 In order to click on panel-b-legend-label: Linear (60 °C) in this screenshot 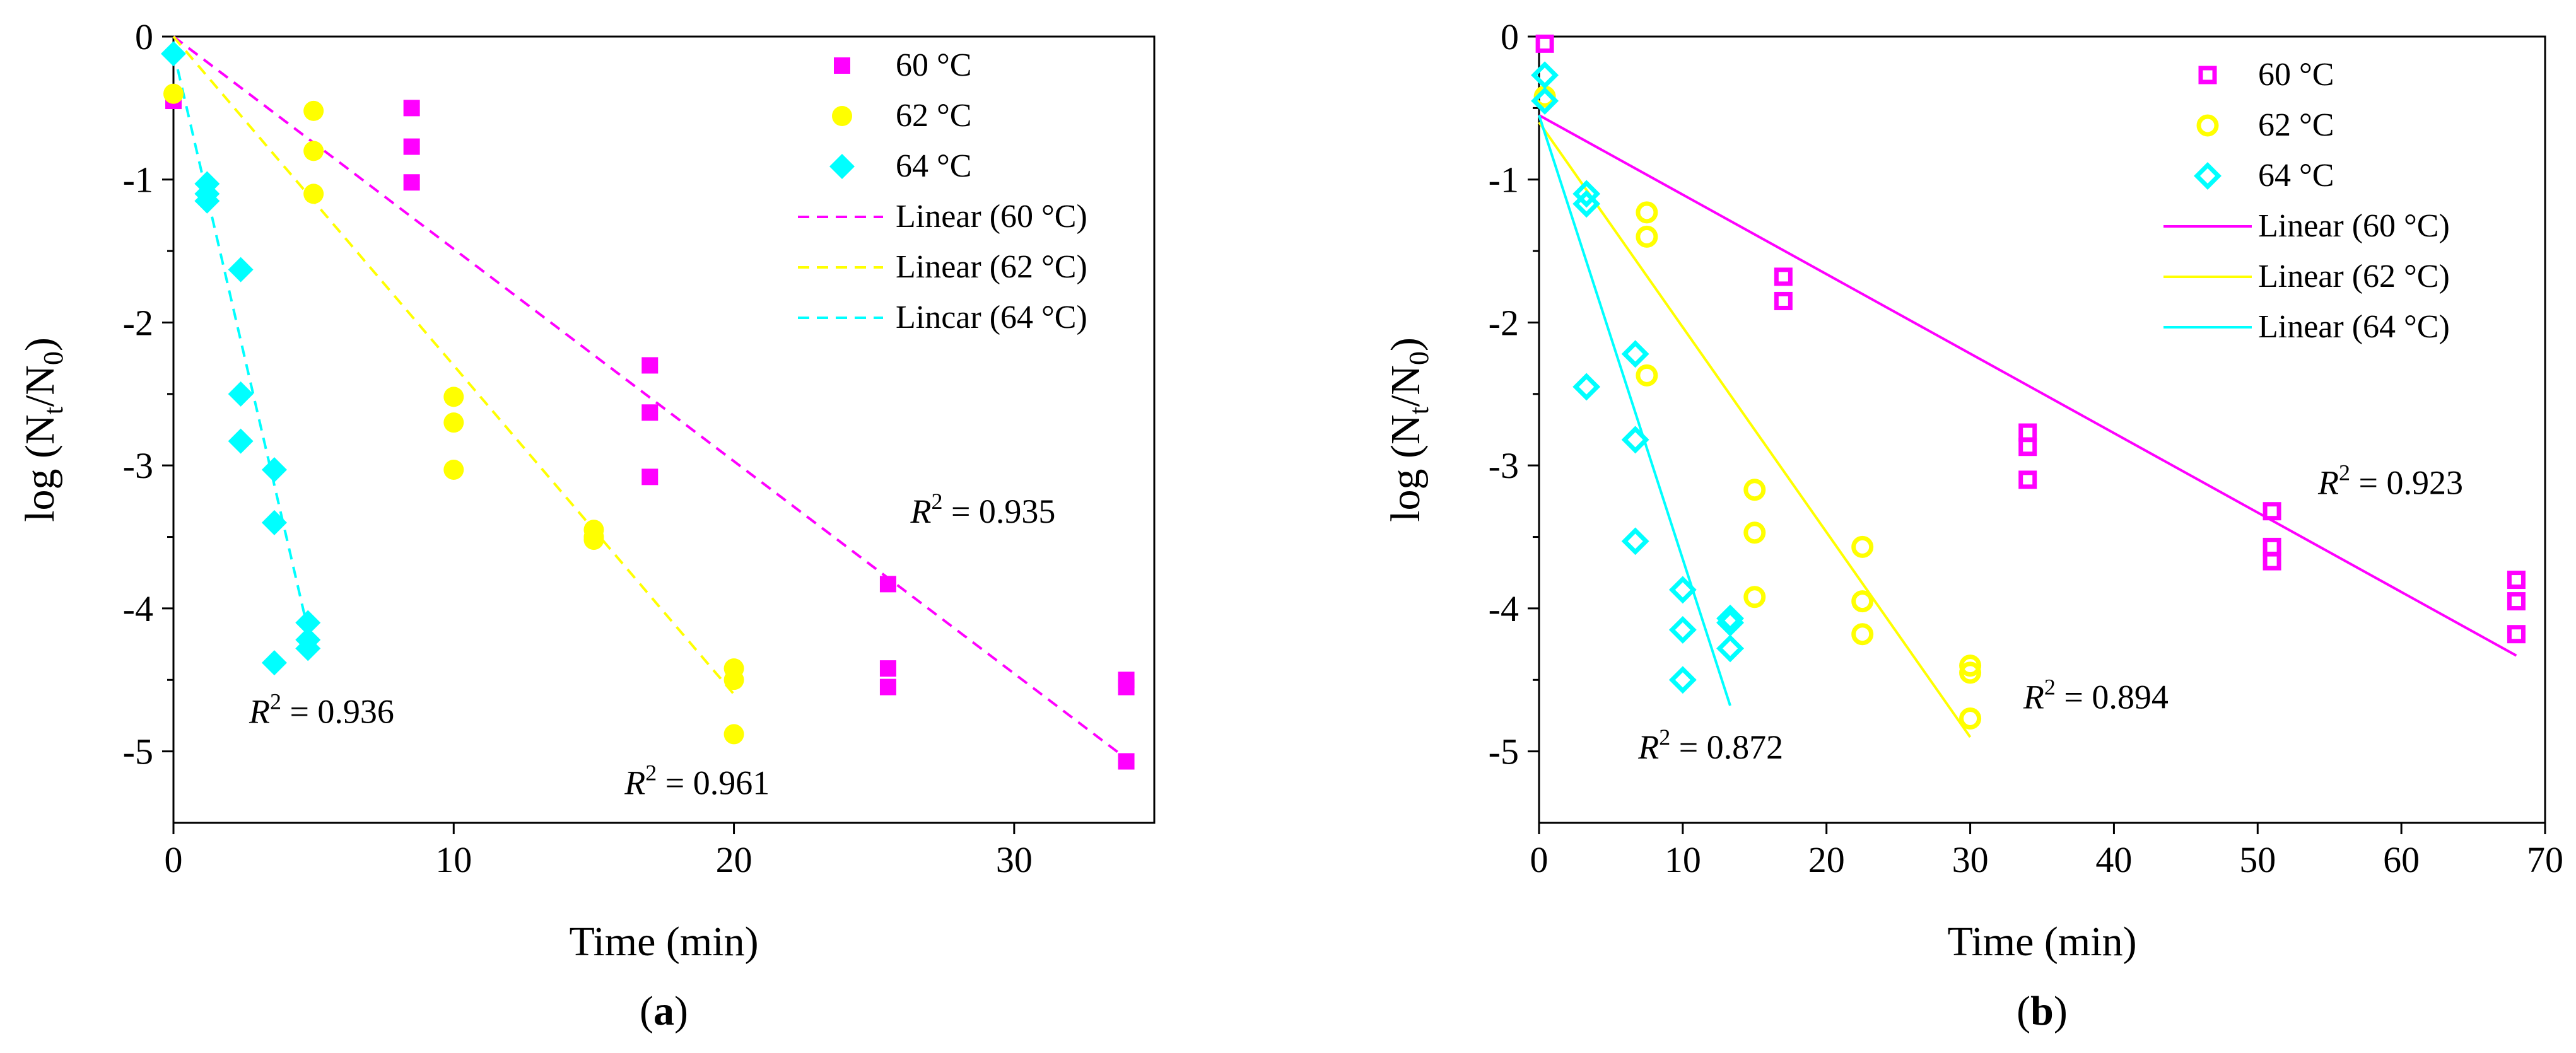, I will do `click(2354, 226)`.